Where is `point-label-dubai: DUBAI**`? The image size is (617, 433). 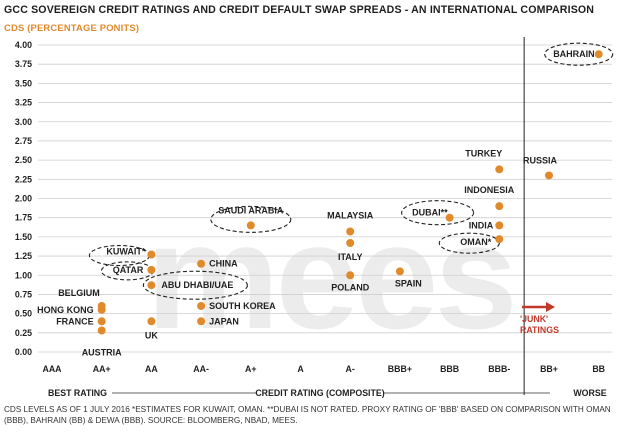 point-label-dubai: DUBAI** is located at coordinates (430, 213).